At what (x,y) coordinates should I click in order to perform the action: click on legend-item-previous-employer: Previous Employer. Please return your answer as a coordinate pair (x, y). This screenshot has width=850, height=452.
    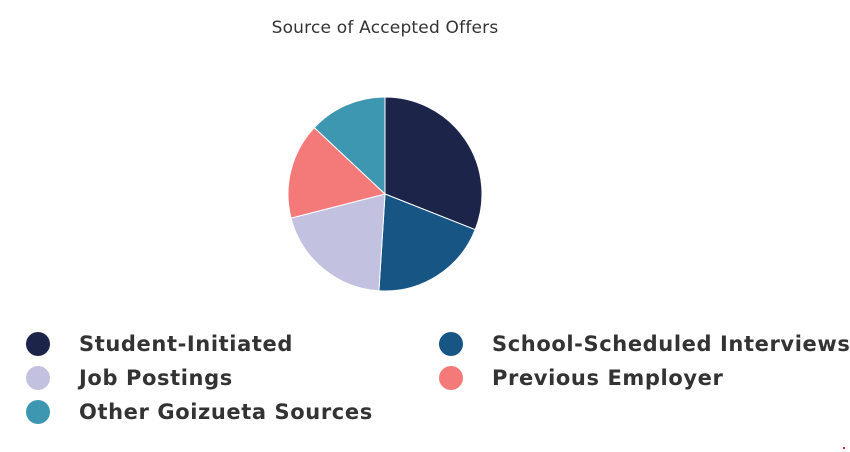
    Looking at the image, I should click on (581, 378).